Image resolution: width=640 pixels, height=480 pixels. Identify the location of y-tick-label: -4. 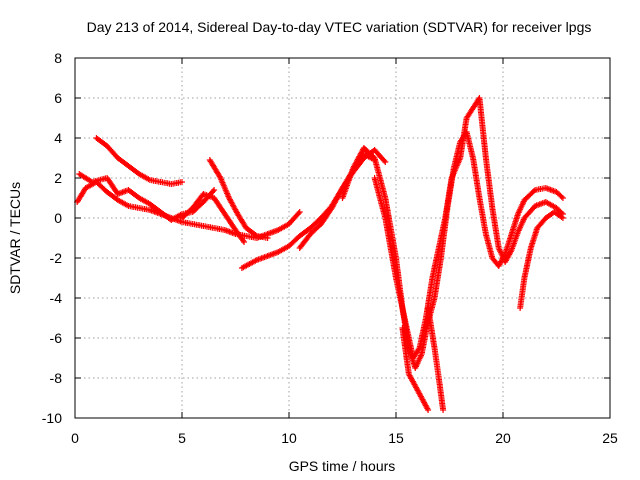
(56, 298).